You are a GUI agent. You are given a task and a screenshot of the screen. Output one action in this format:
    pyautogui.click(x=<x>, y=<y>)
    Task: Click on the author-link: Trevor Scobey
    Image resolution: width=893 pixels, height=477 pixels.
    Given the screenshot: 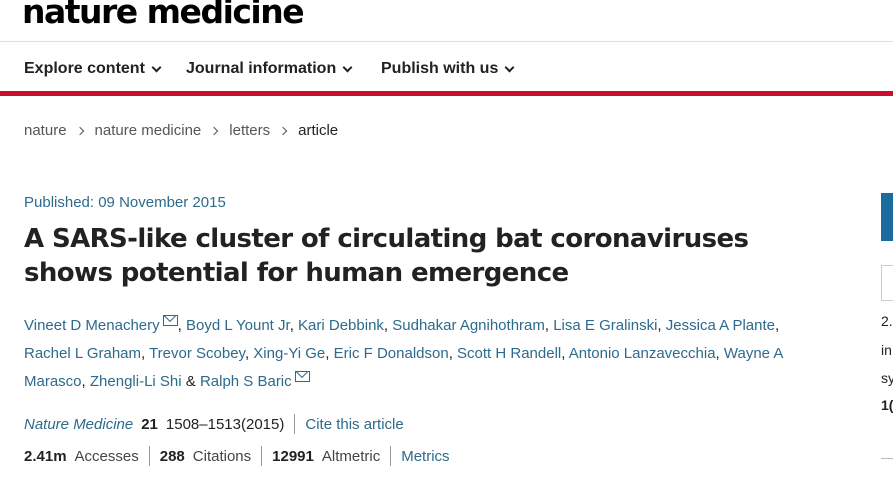 What is the action you would take?
    pyautogui.click(x=197, y=353)
    